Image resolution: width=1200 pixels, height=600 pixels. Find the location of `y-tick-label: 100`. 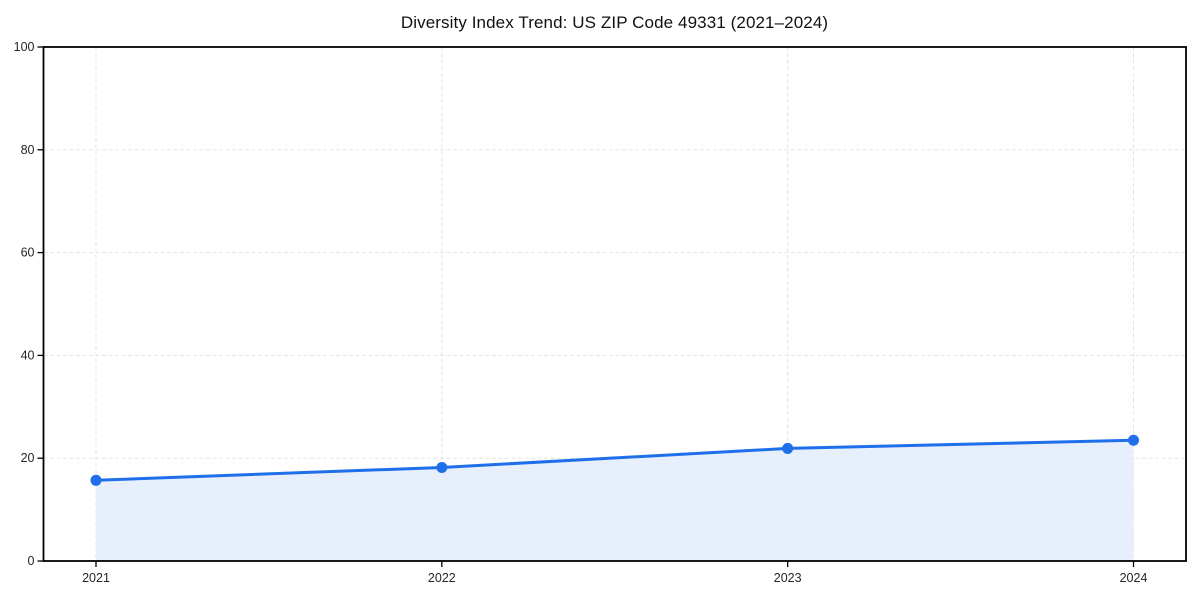

y-tick-label: 100 is located at coordinates (24, 47).